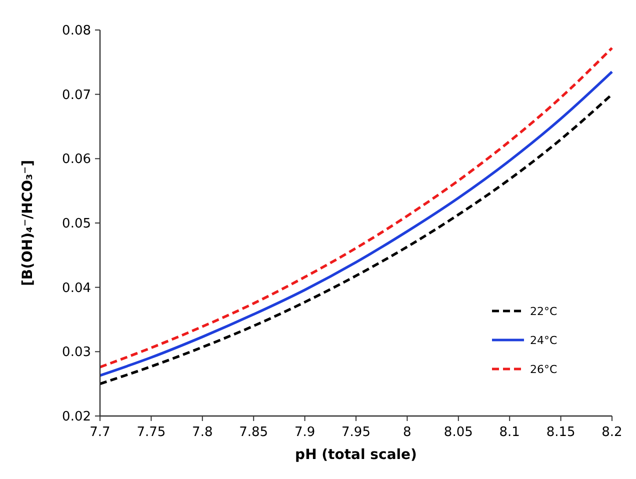 The width and height of the screenshot is (636, 479). I want to click on legend-label: 26°C, so click(544, 369).